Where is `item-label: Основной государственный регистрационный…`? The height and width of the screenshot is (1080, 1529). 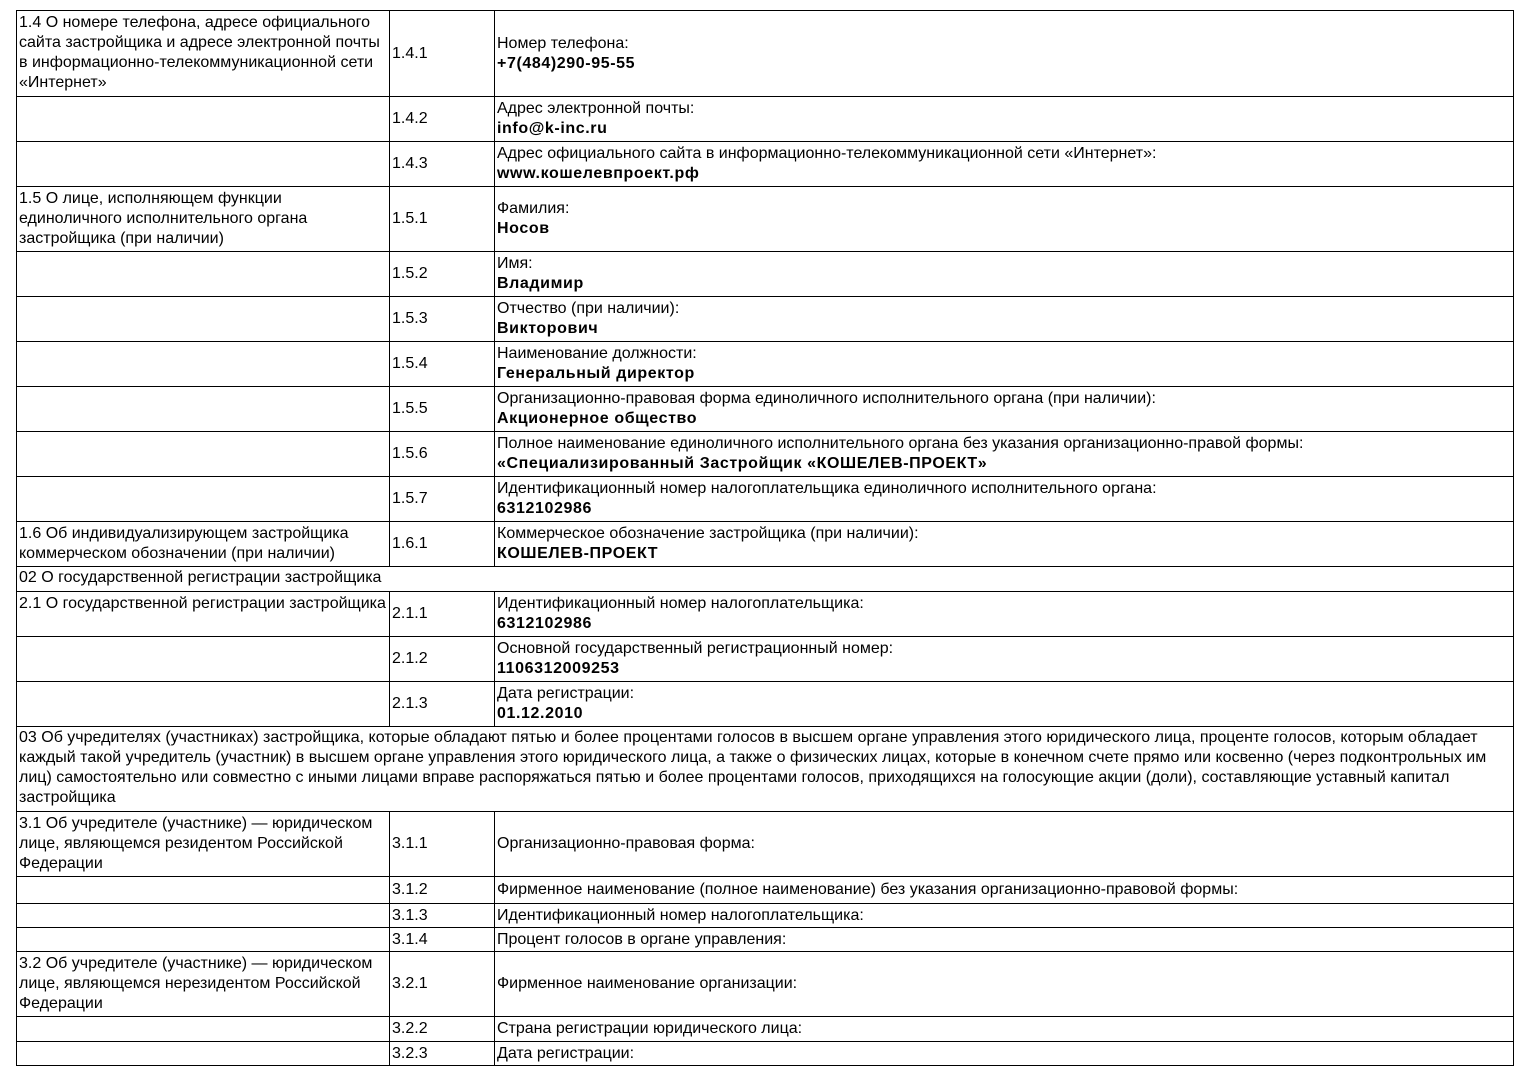
item-label: Основной государственный регистрационный… is located at coordinates (695, 648).